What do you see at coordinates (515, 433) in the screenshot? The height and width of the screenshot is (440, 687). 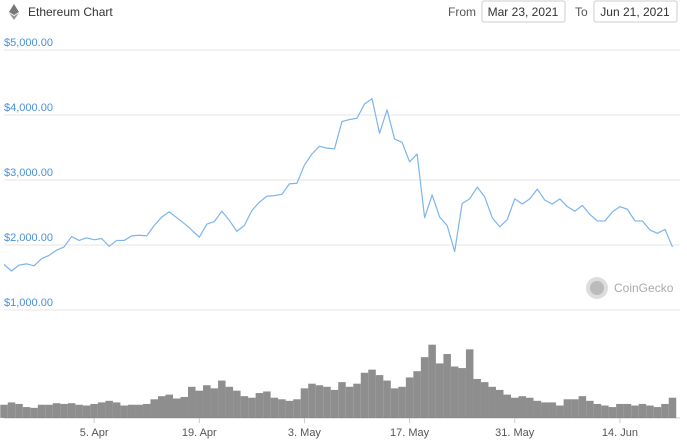 I see `x-tick-label: 31. May` at bounding box center [515, 433].